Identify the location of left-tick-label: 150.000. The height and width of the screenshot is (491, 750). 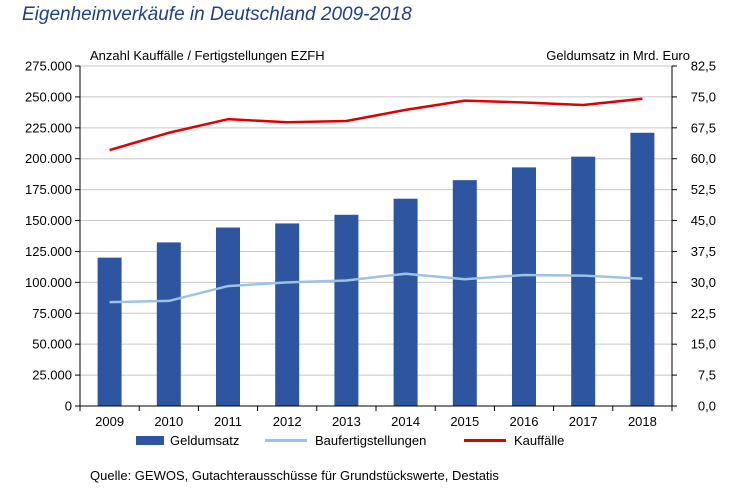
(48, 220).